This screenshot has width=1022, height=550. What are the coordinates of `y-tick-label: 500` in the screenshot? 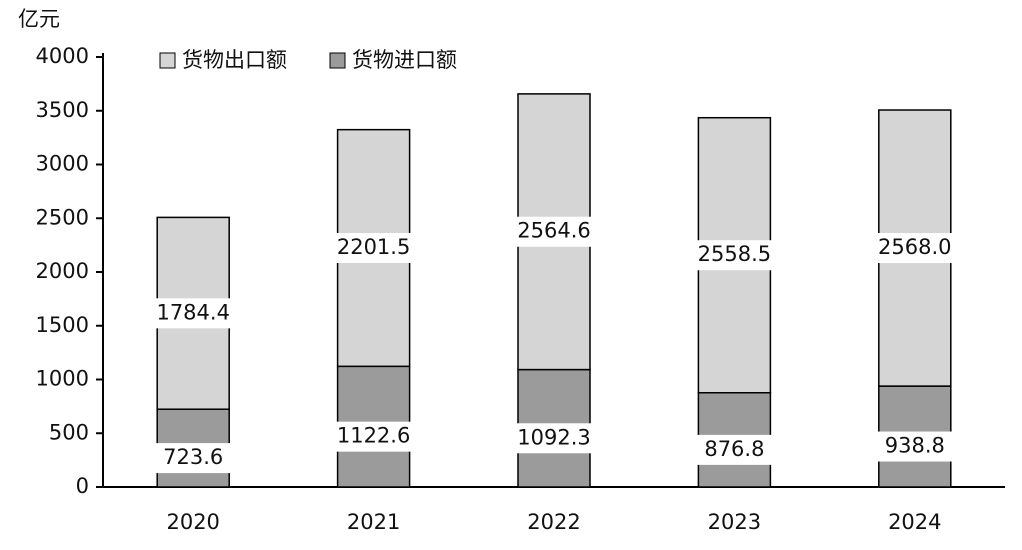 It's located at (69, 432).